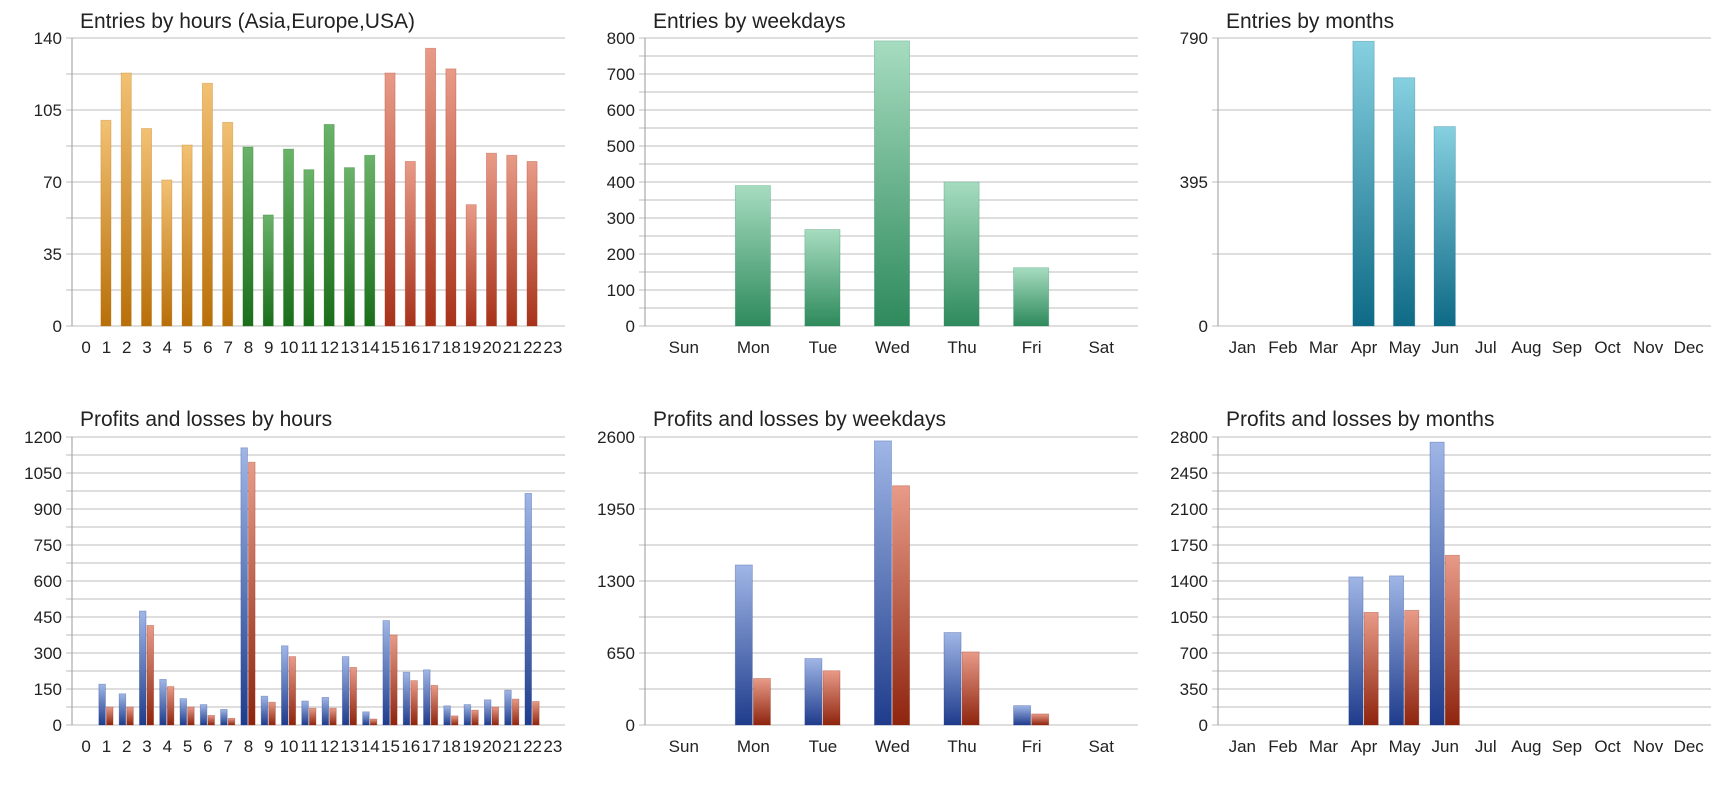  Describe the element at coordinates (1189, 509) in the screenshot. I see `y-tick-label: 2100` at that location.